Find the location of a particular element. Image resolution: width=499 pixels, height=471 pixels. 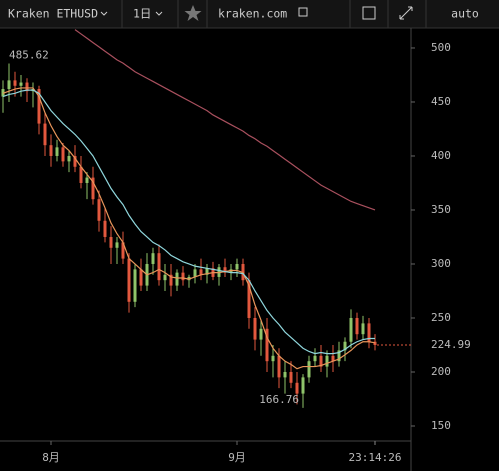

fullscreen-icon is located at coordinates (406, 13).